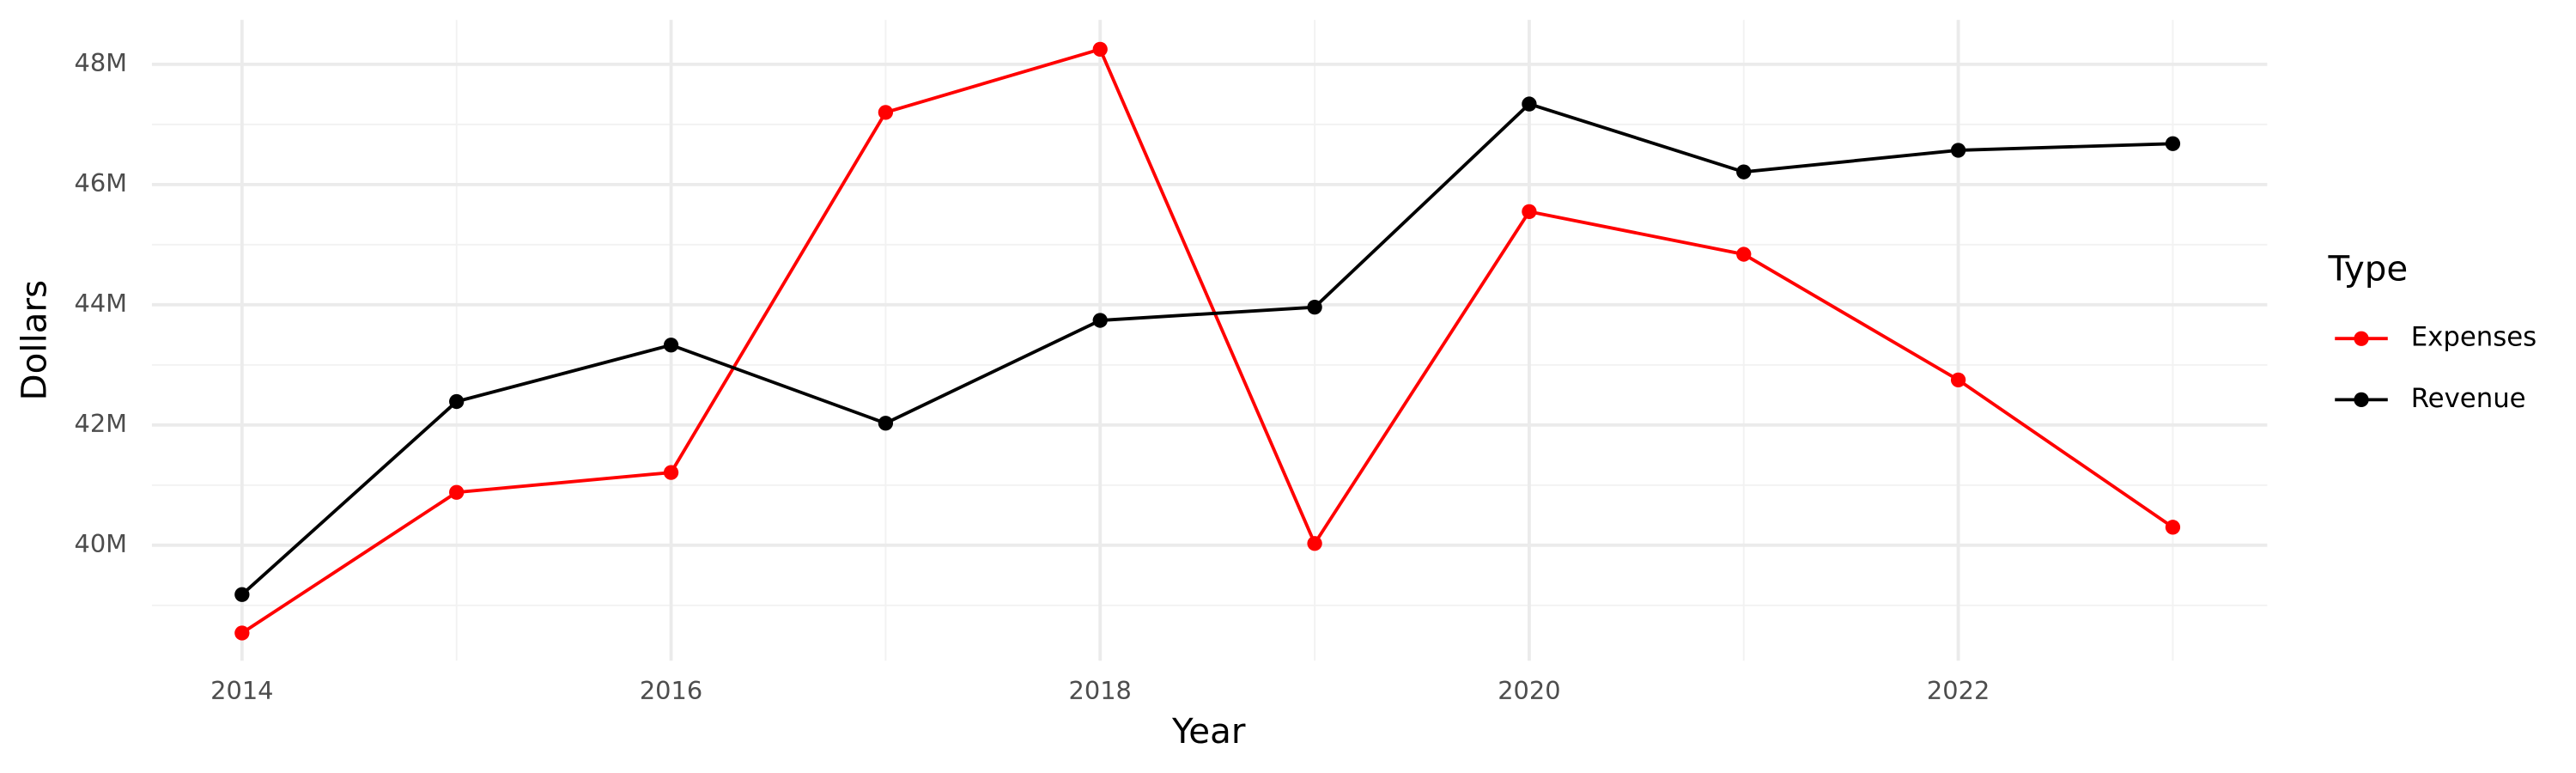 This screenshot has height=773, width=2576. What do you see at coordinates (101, 63) in the screenshot?
I see `y-tick-label: 48M` at bounding box center [101, 63].